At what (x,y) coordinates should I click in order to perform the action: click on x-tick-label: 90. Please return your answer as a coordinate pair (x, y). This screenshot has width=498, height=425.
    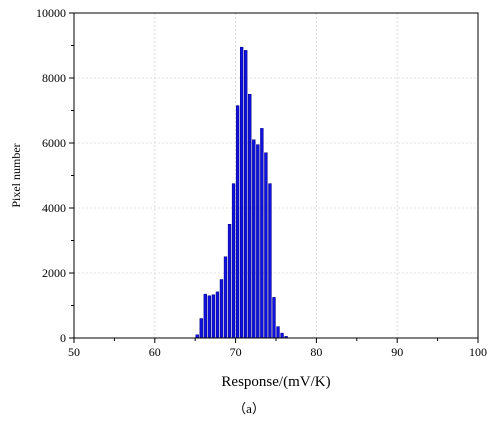
    Looking at the image, I should click on (397, 352).